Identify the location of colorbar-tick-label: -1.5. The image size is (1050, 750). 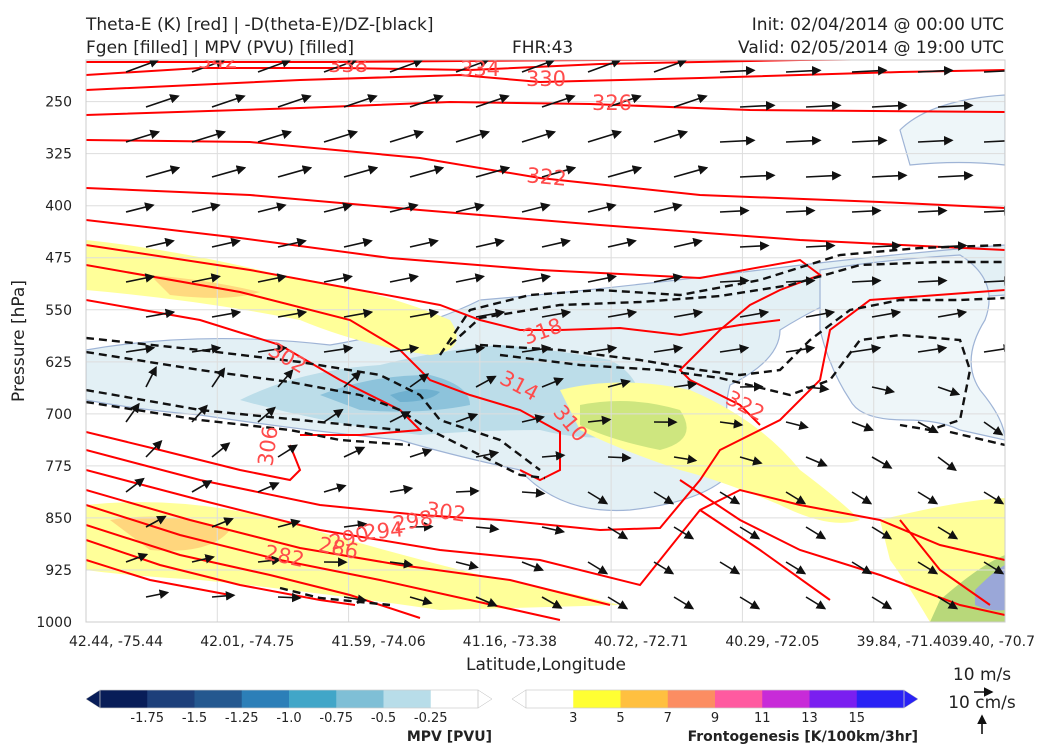
(194, 718).